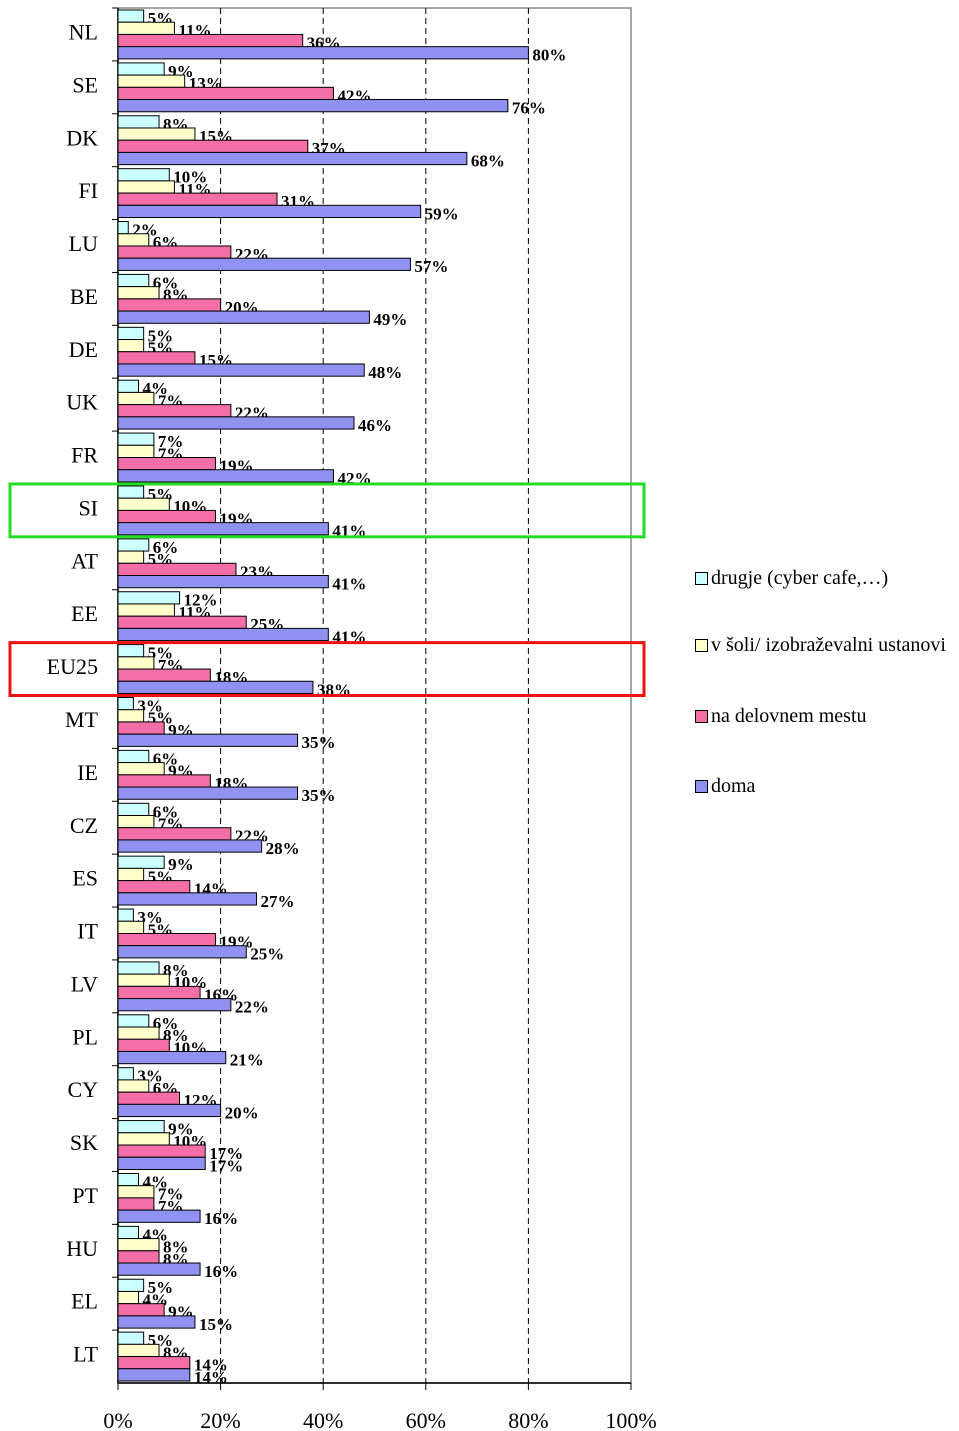 The width and height of the screenshot is (959, 1431). I want to click on legend-item: na delovnem mestu, so click(825, 716).